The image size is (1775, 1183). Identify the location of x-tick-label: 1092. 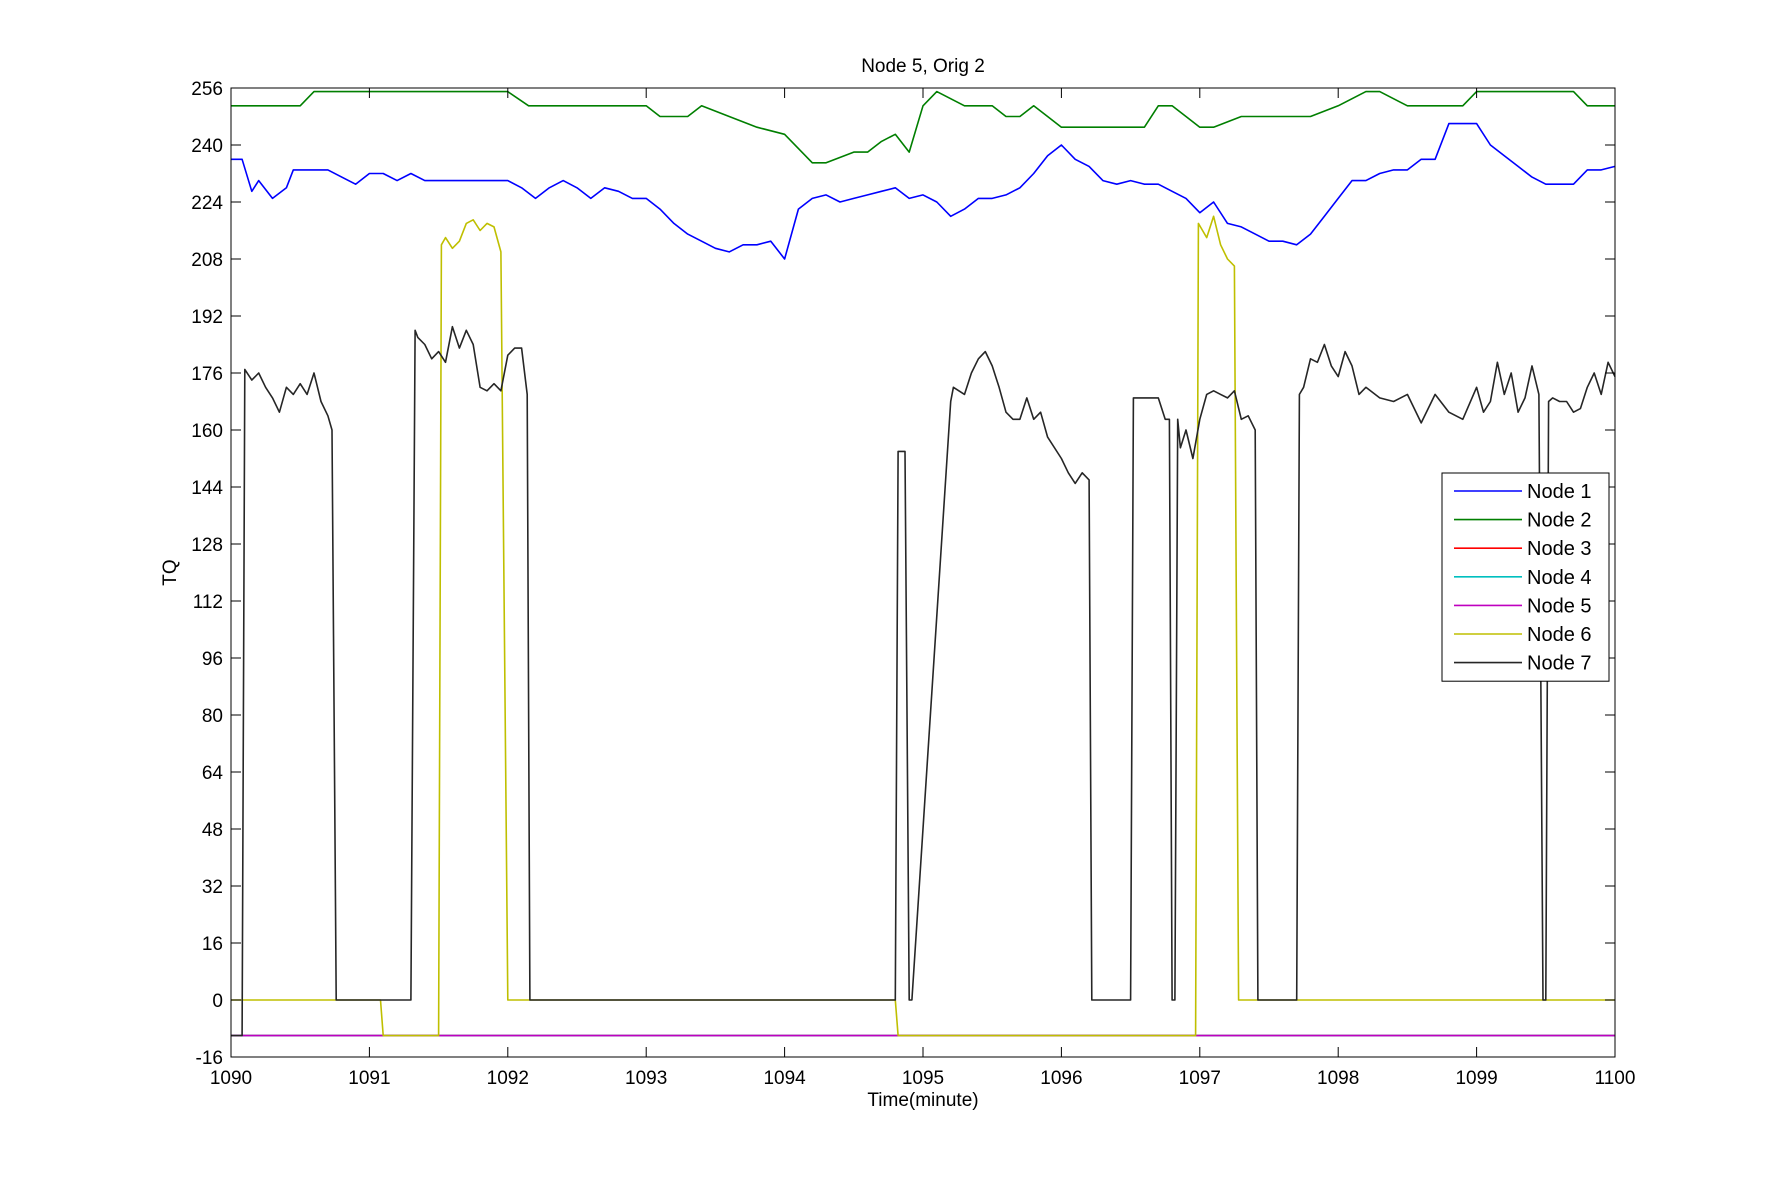
(508, 1078).